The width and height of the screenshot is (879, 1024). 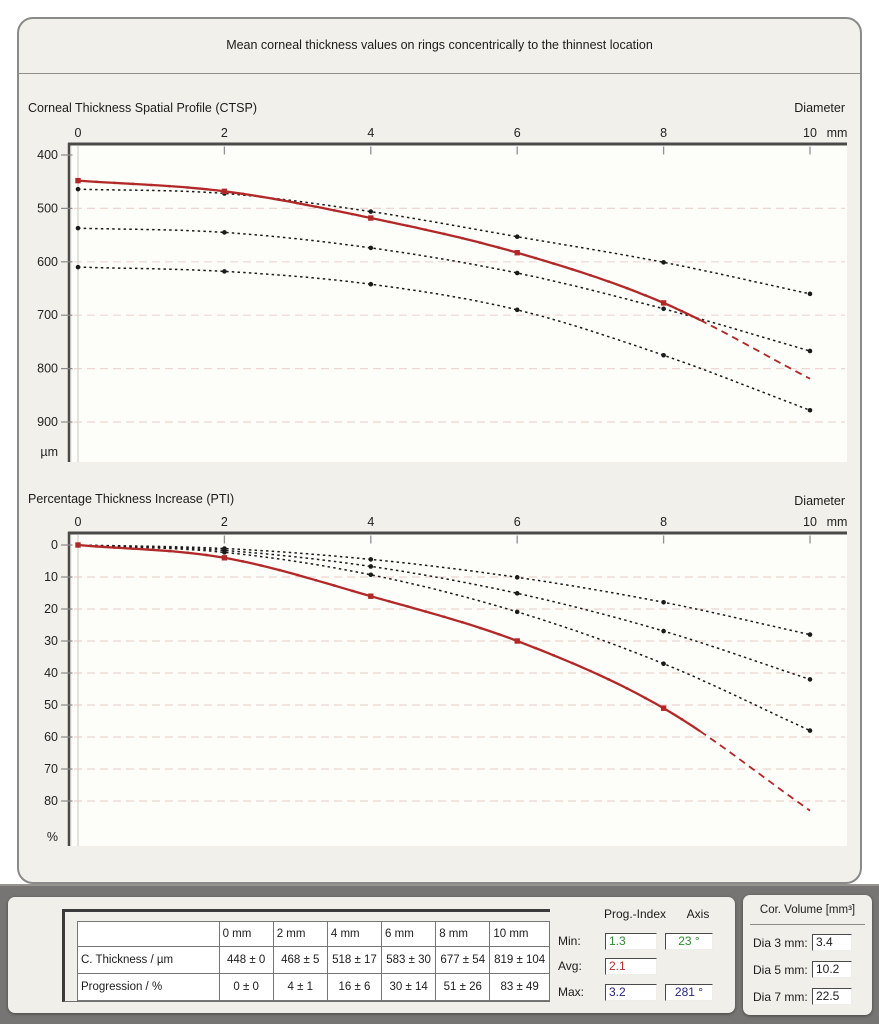 I want to click on table-cell: 4 ± 1, so click(x=300, y=987).